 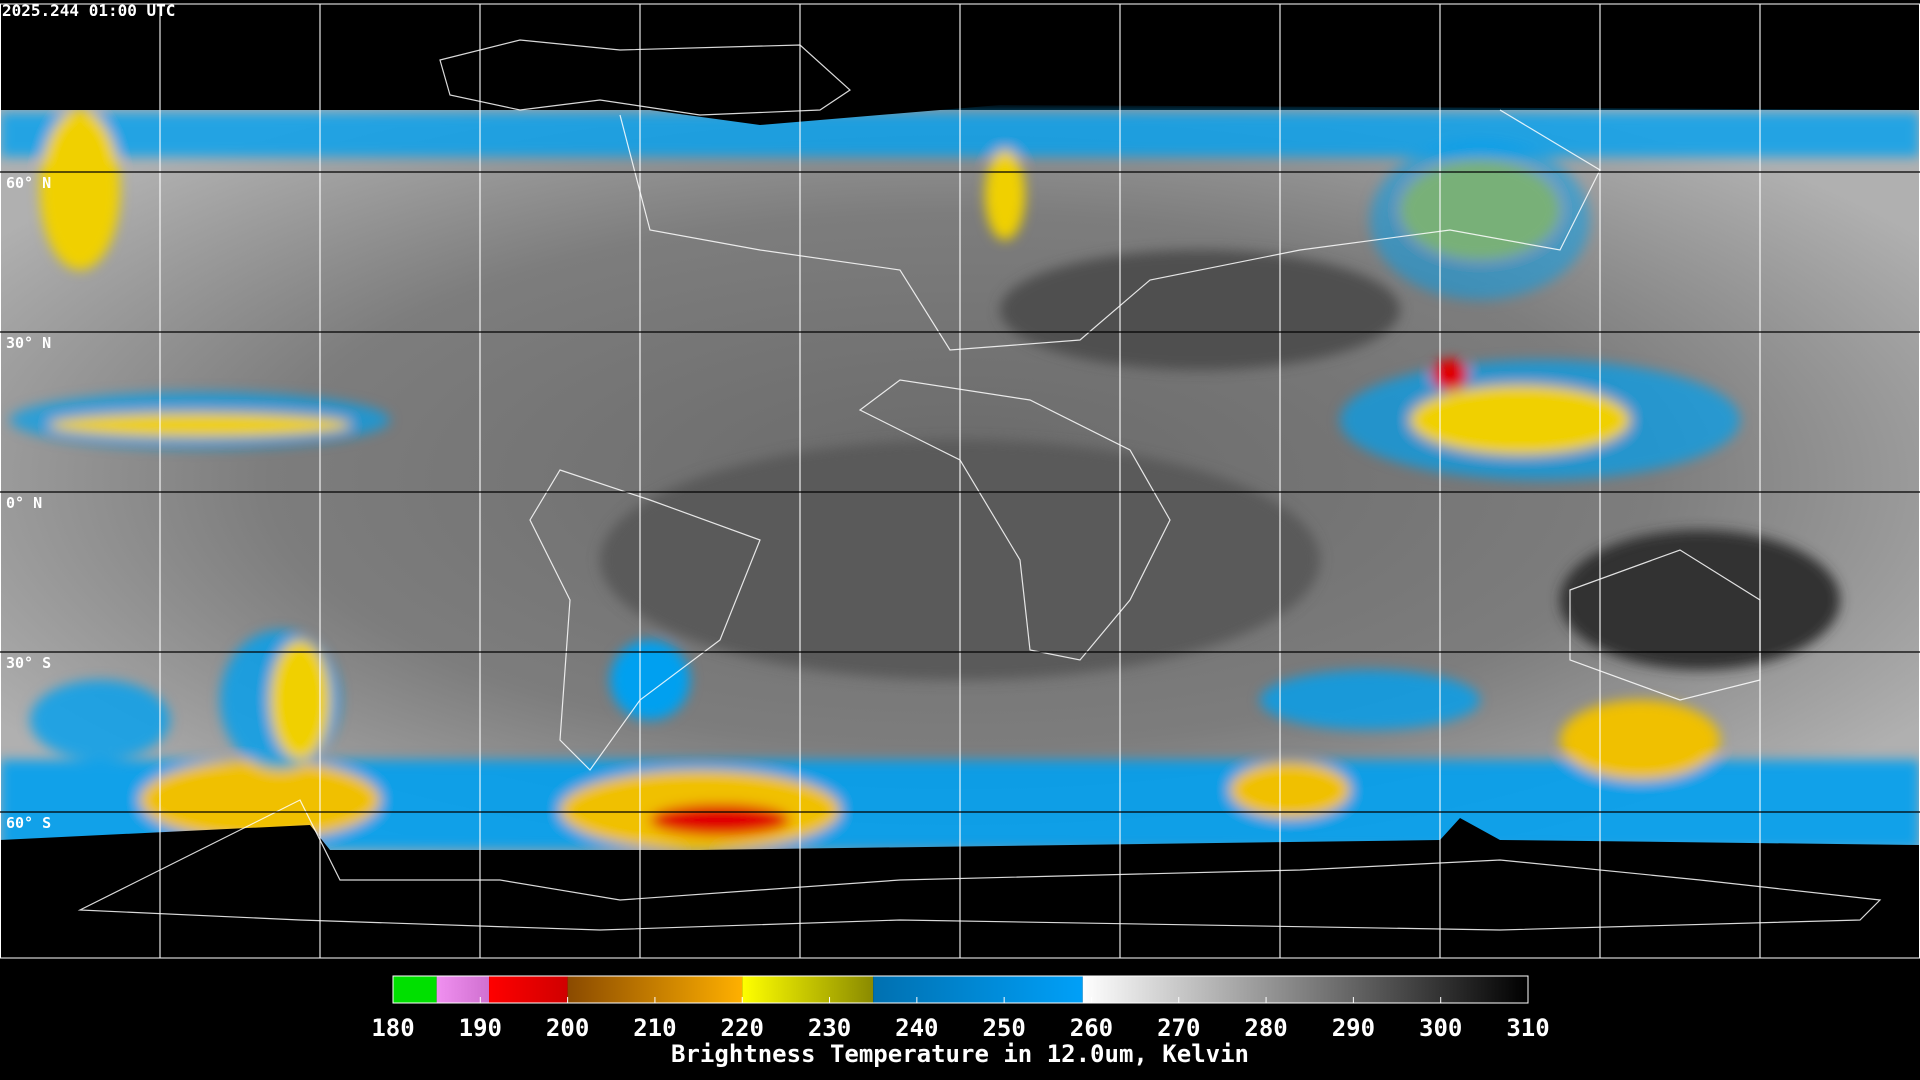 What do you see at coordinates (28, 823) in the screenshot?
I see `latitude-label: 60° S` at bounding box center [28, 823].